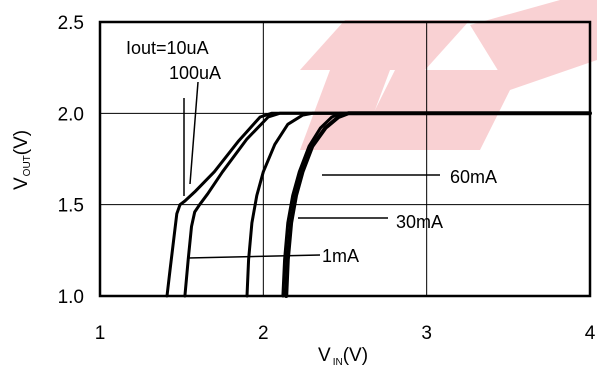 The width and height of the screenshot is (597, 374). I want to click on annotation-iout-10ua: Iout=10uA, so click(167, 48).